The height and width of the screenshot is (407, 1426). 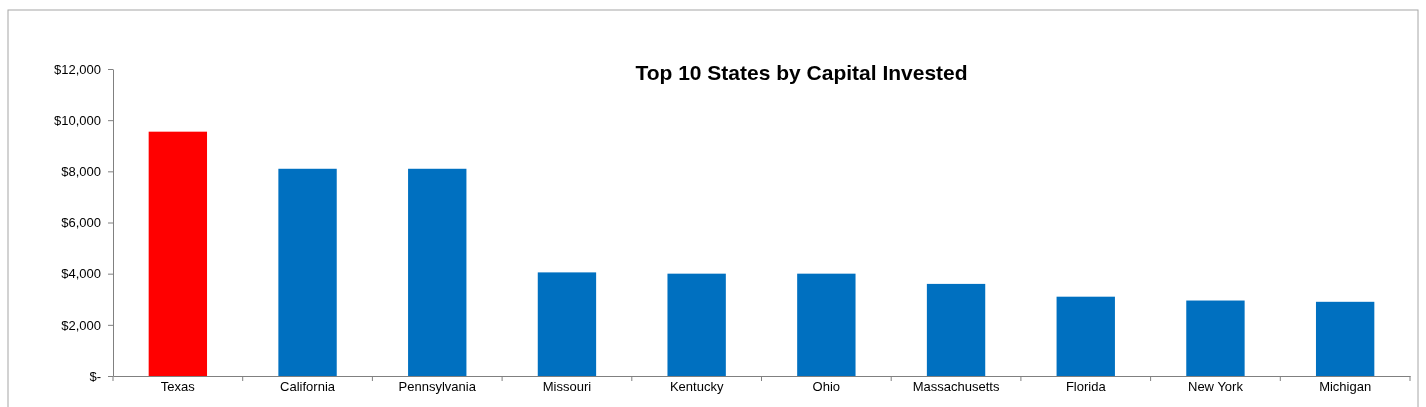 What do you see at coordinates (81, 274) in the screenshot?
I see `y-tick-label: $4,000` at bounding box center [81, 274].